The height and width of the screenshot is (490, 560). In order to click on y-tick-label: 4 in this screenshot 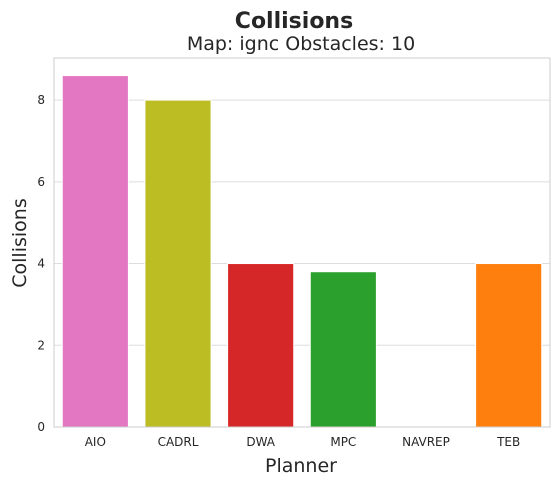, I will do `click(41, 264)`.